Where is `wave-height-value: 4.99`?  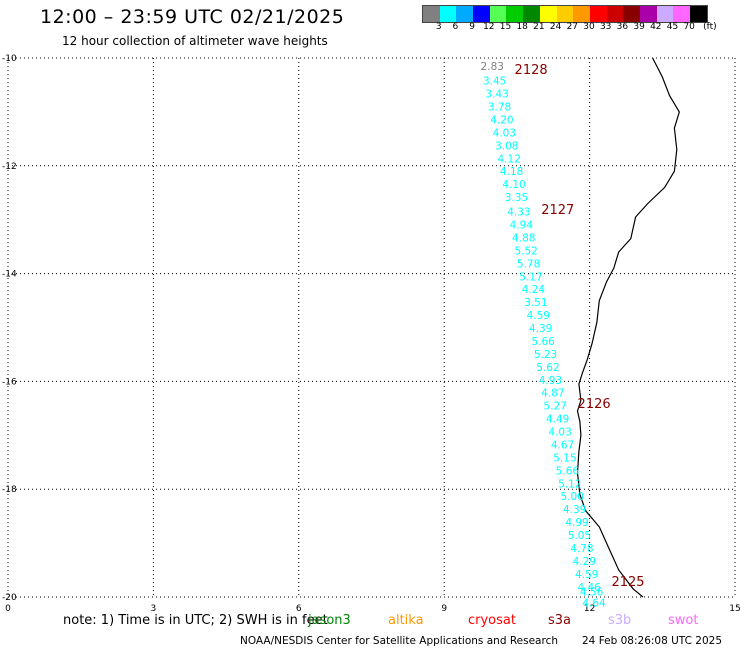
wave-height-value: 4.99 is located at coordinates (576, 523).